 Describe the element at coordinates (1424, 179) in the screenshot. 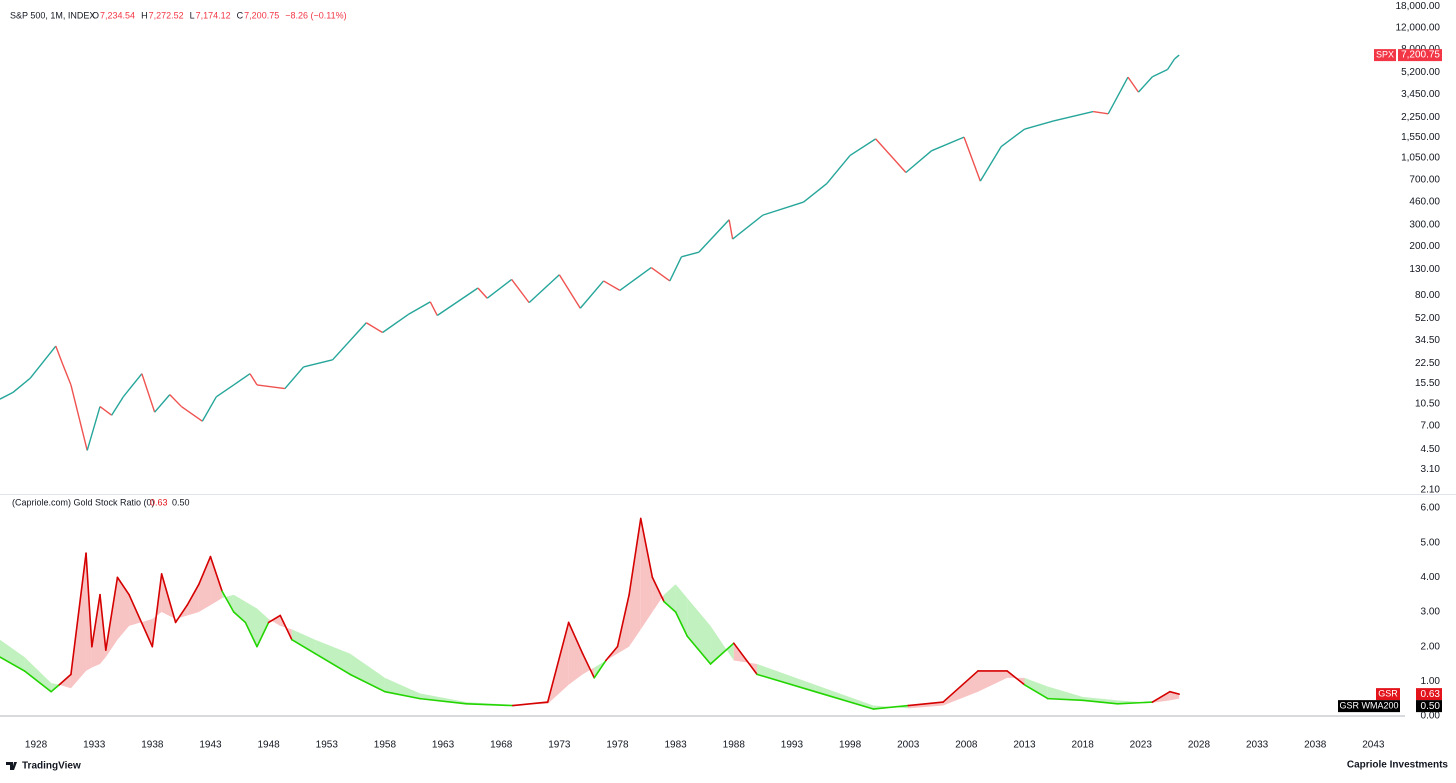

I see `y-tick-label: 700.00` at that location.